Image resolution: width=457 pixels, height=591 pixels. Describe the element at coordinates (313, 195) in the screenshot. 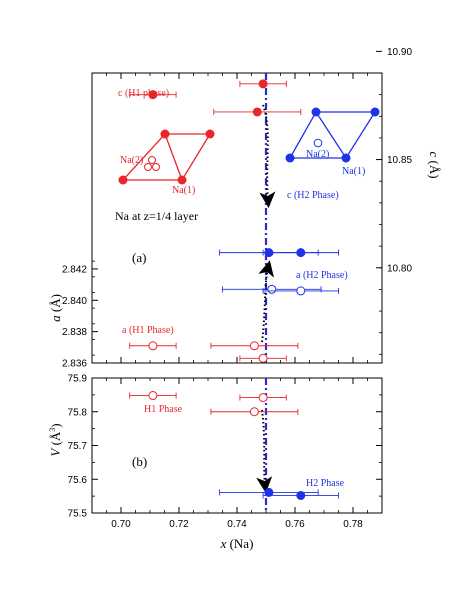

I see `c-h2-label: c (H2 Phase)` at that location.